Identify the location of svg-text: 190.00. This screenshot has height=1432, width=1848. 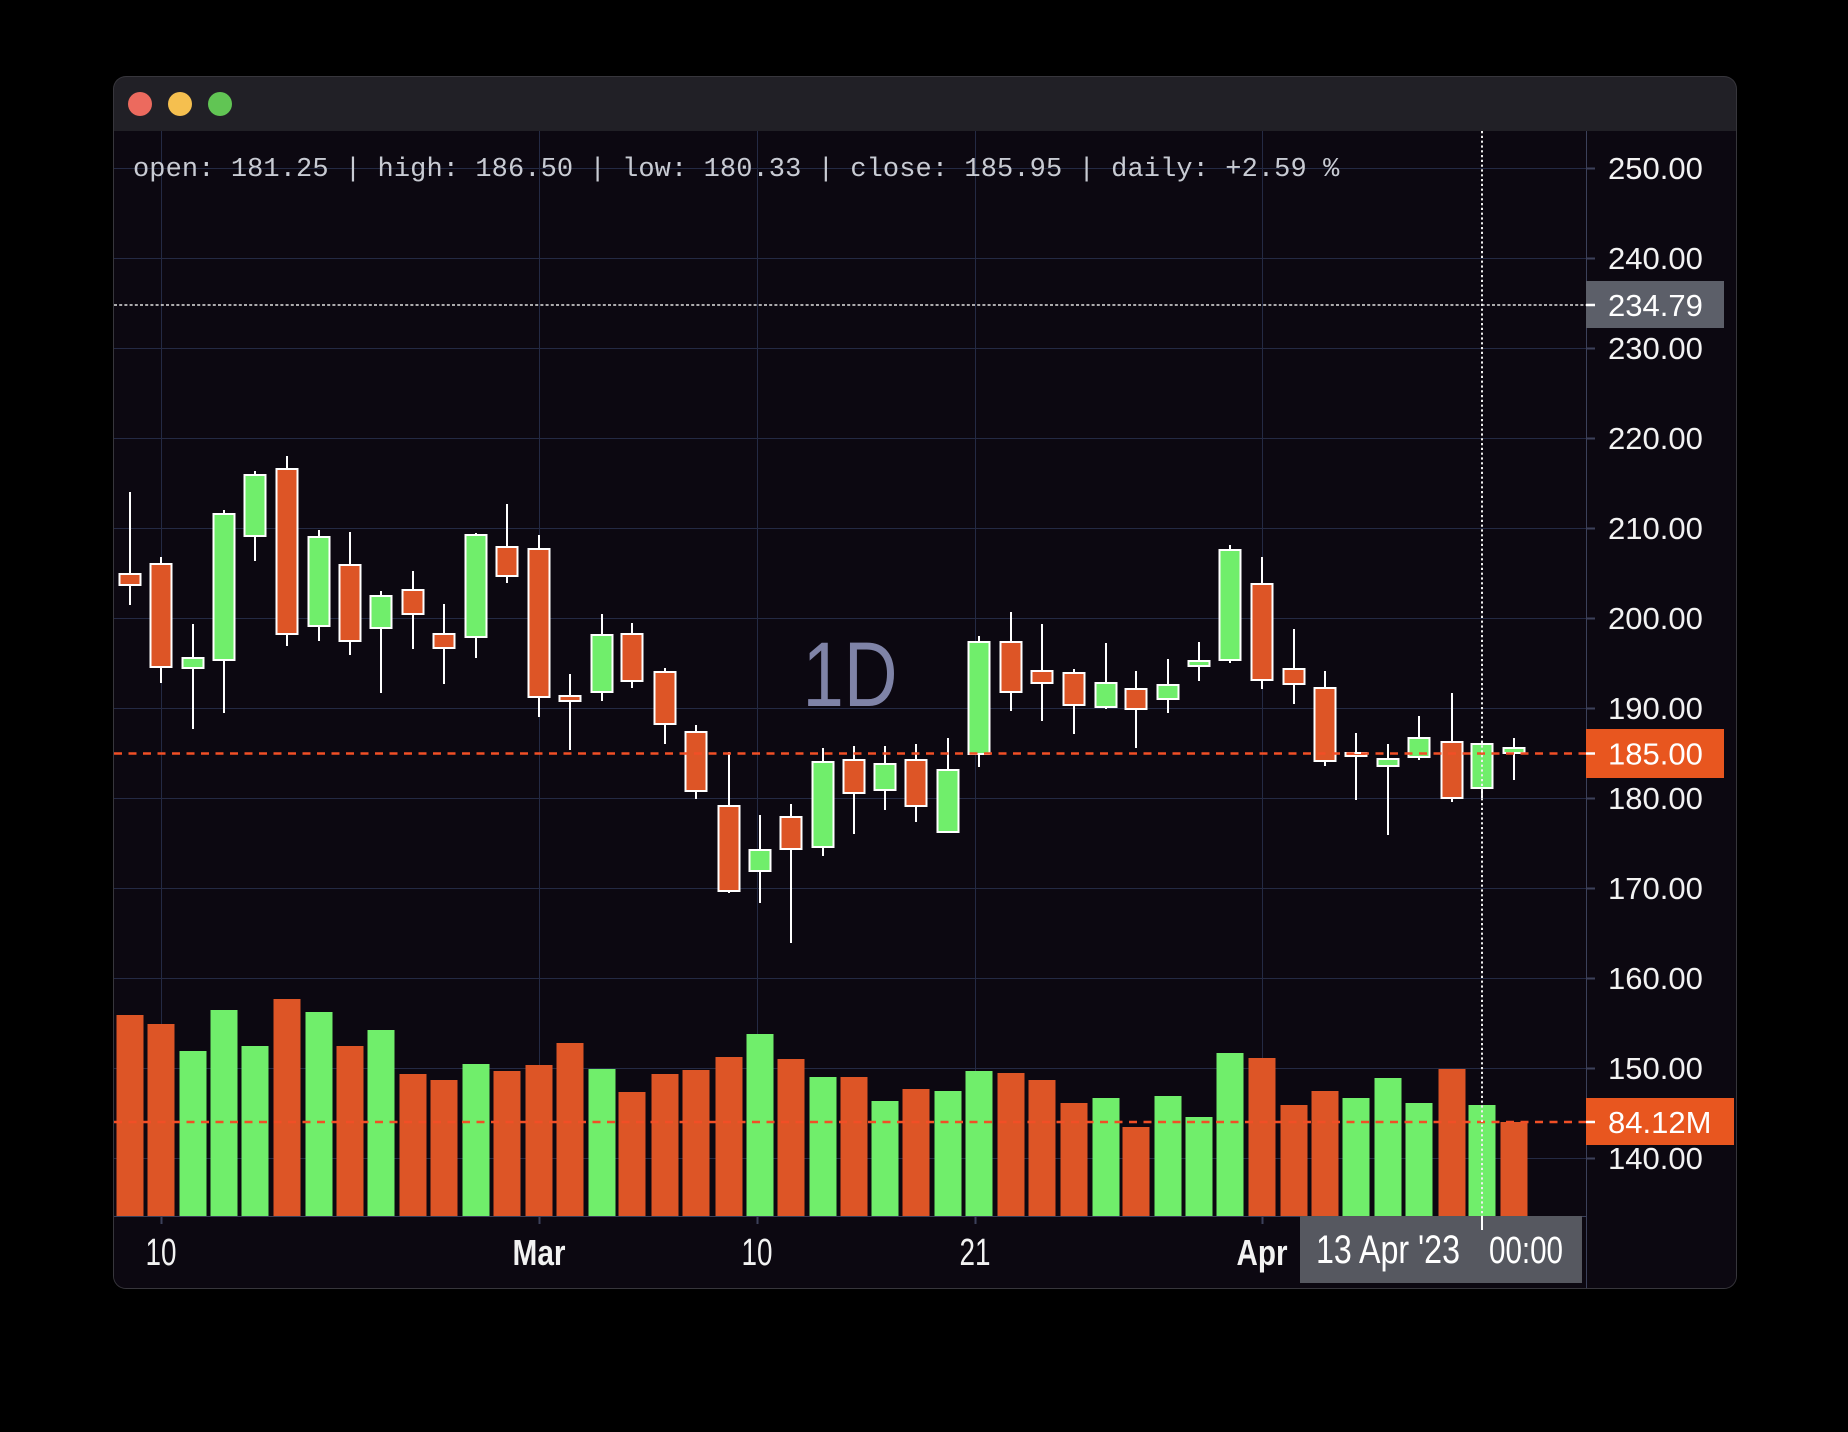
(1655, 708).